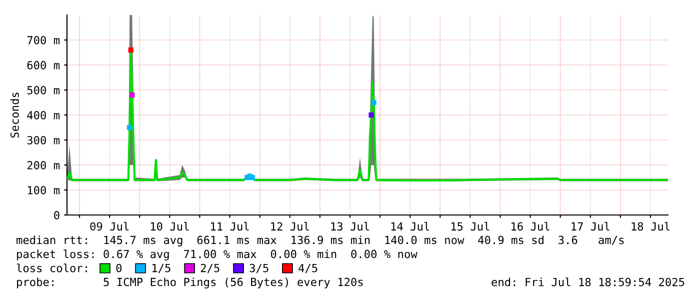 The height and width of the screenshot is (297, 697). I want to click on text: median rtt: 145.7 ms avg 661.1 ms max 136.9 ms min 140.0 ms now 40.9 ms sd 3.6 am/s, so click(320, 241).